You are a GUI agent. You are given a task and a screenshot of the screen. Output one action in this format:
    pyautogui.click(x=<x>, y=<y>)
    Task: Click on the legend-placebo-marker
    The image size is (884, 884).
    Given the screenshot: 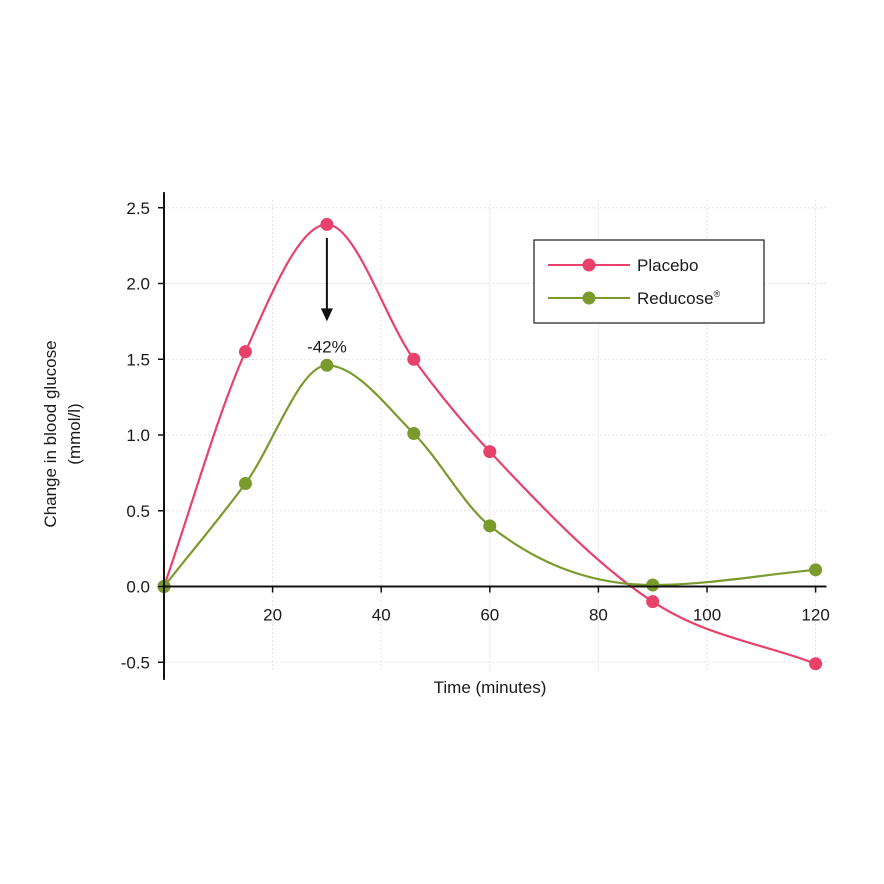 What is the action you would take?
    pyautogui.click(x=589, y=265)
    